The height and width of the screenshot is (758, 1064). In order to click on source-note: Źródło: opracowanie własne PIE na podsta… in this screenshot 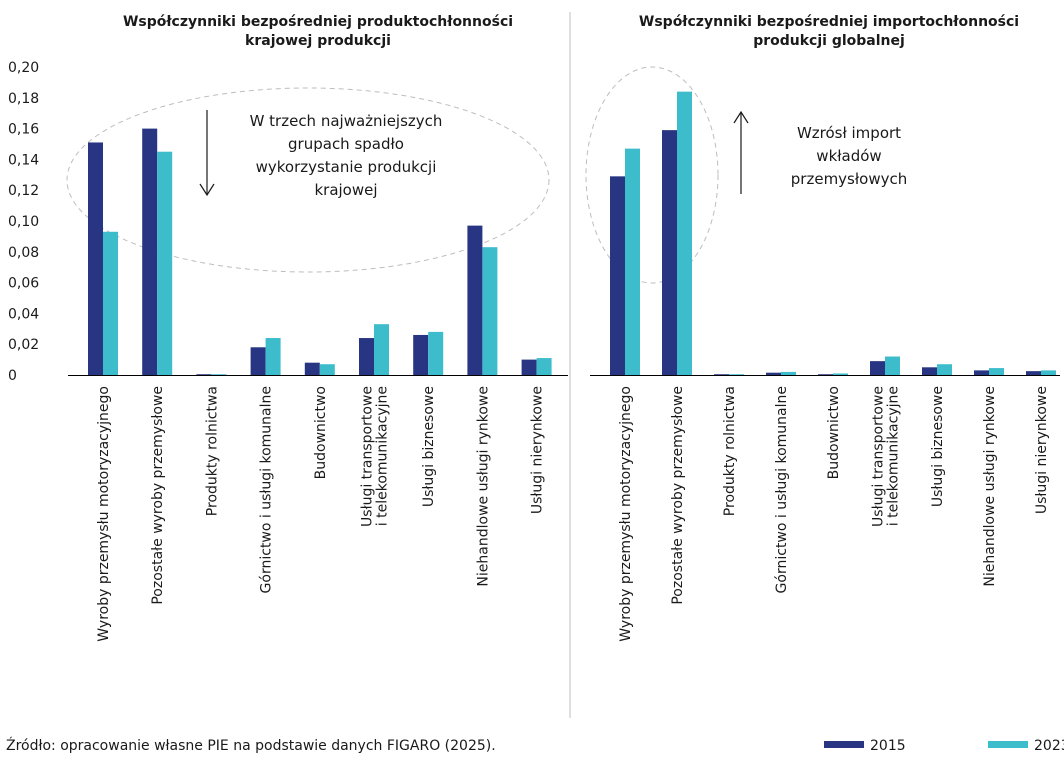, I will do `click(251, 745)`.